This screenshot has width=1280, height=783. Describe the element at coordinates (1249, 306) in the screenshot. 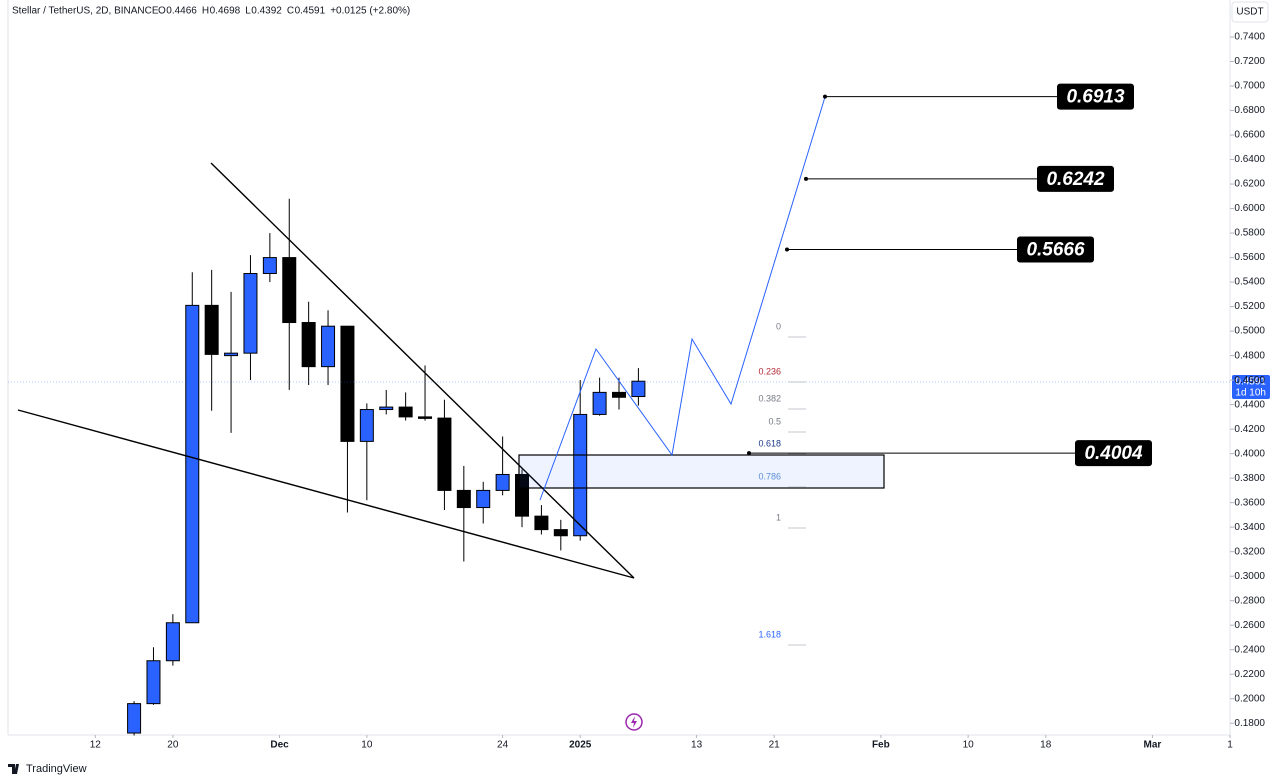

I see `y-tick-label: 0.5200` at that location.